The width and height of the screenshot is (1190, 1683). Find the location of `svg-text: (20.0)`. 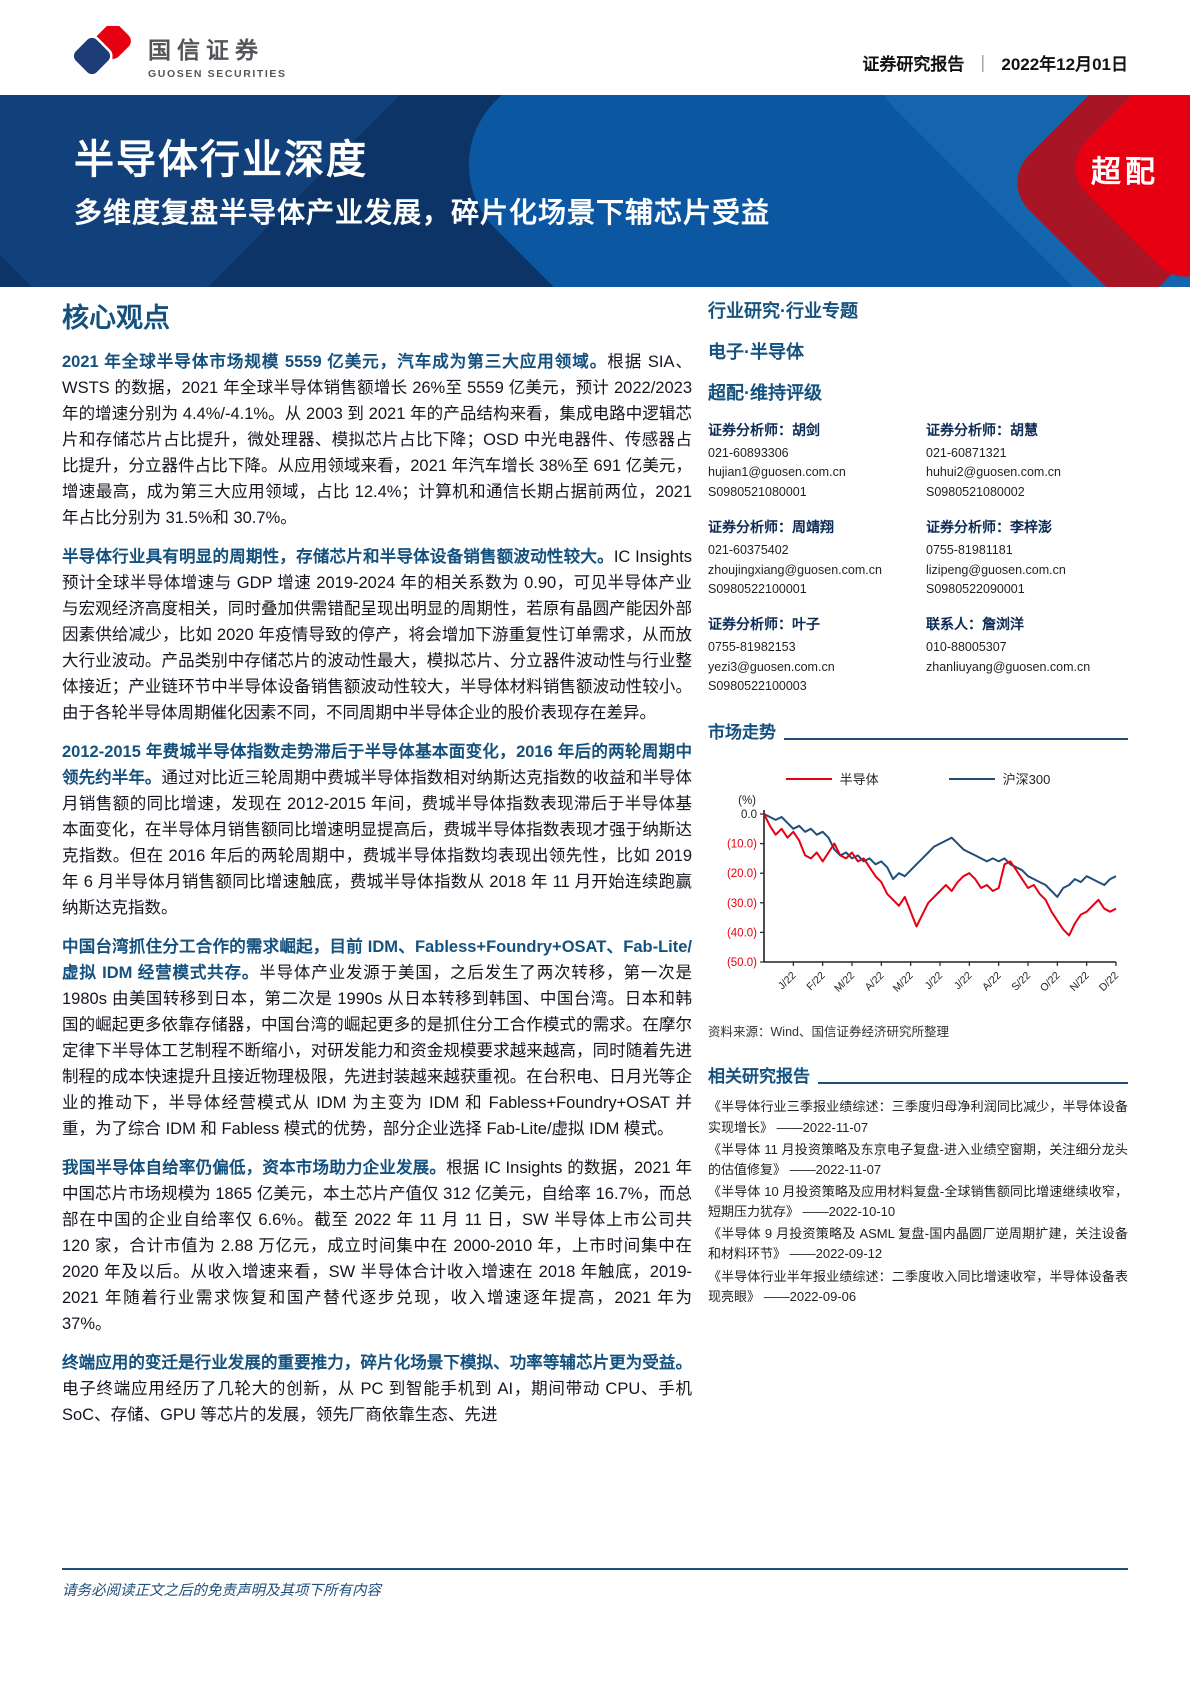

svg-text: (20.0) is located at coordinates (742, 875).